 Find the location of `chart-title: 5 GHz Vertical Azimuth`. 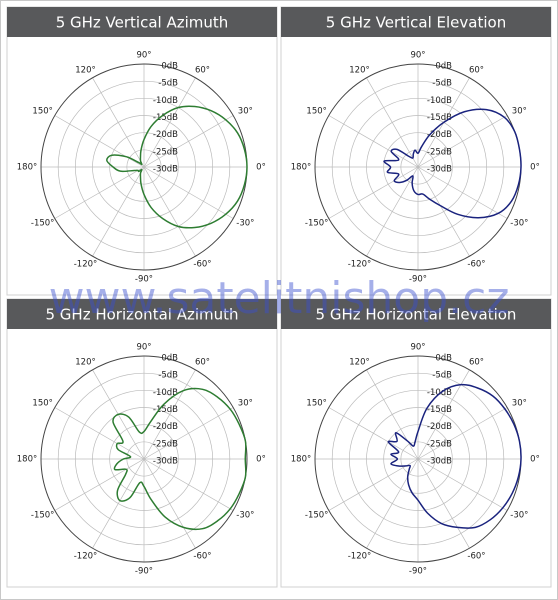

chart-title: 5 GHz Vertical Azimuth is located at coordinates (142, 23).